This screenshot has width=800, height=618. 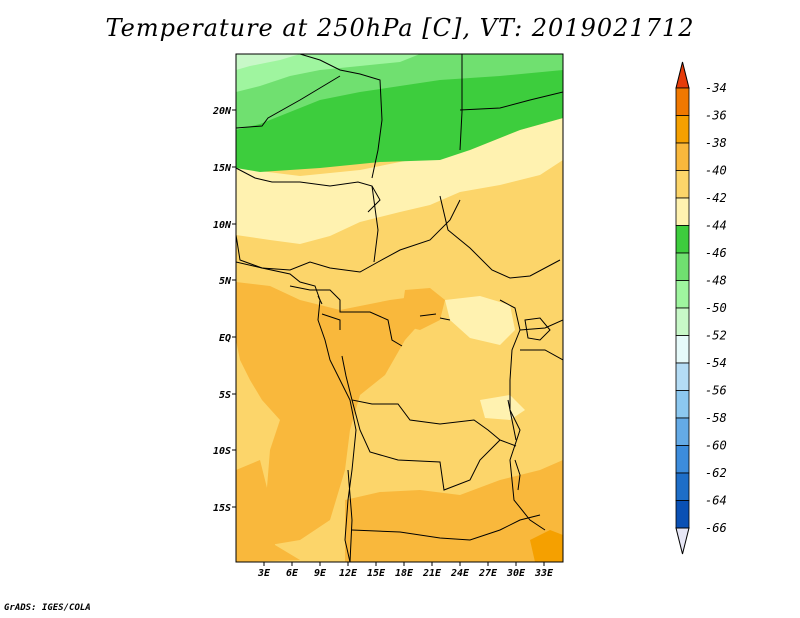 I want to click on colorbar-label: -52, so click(x=716, y=336).